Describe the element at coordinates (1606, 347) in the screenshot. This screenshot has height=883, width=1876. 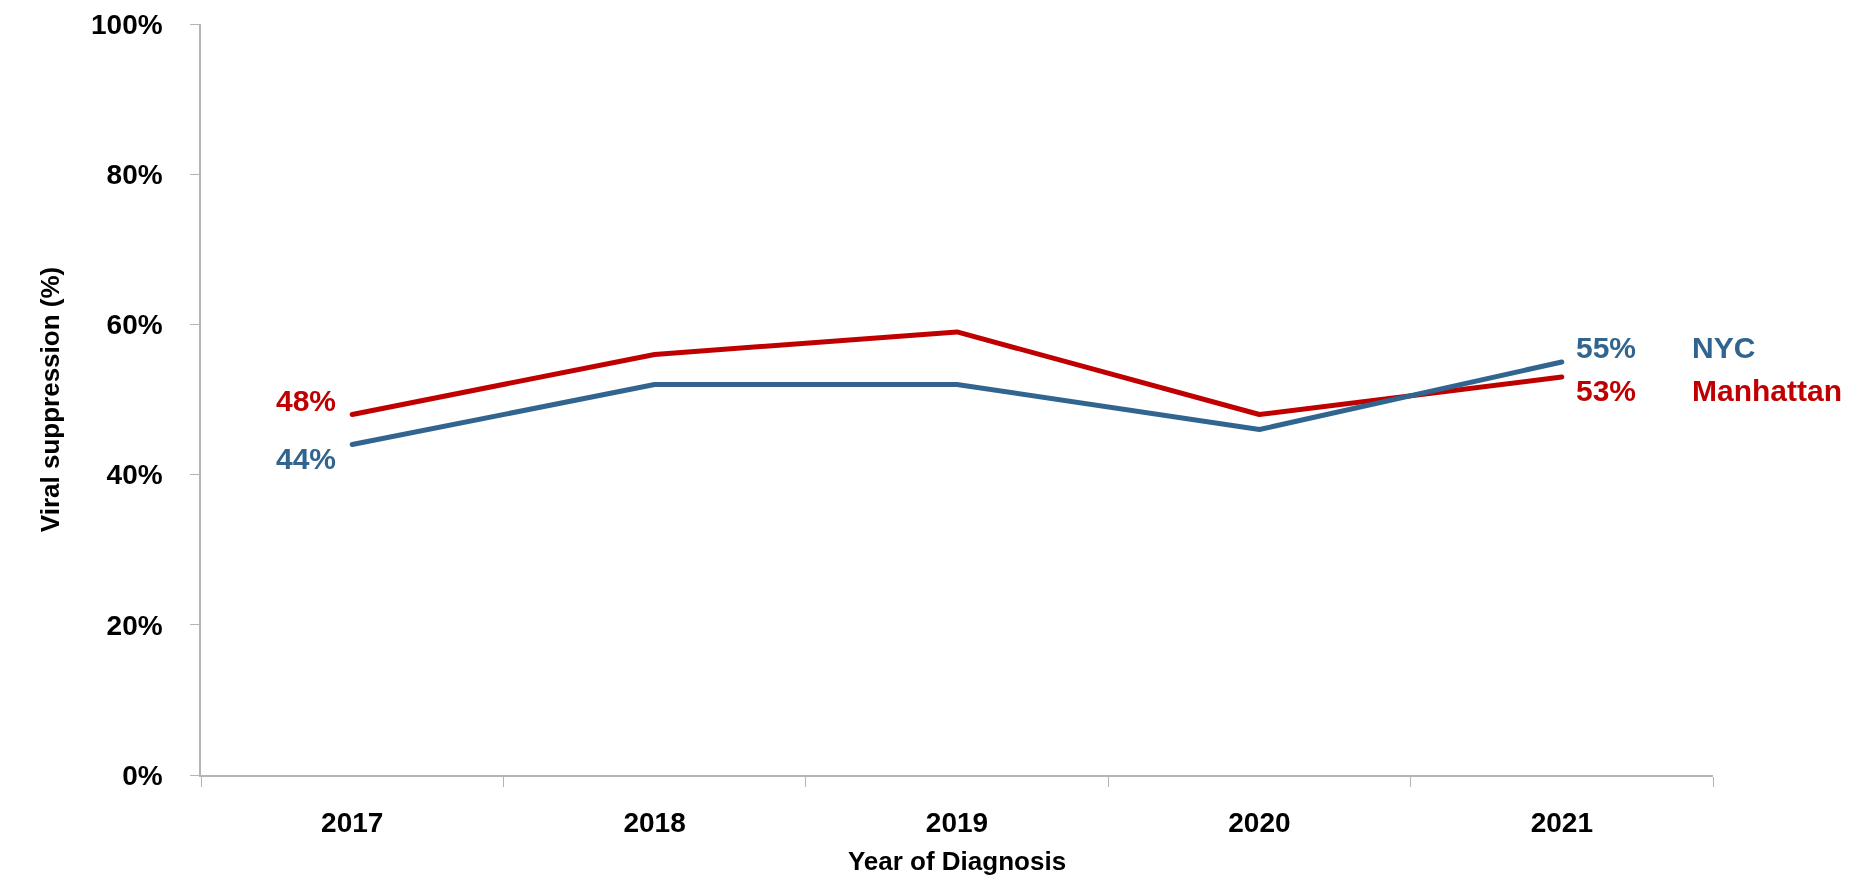
I see `data-label: 55%` at that location.